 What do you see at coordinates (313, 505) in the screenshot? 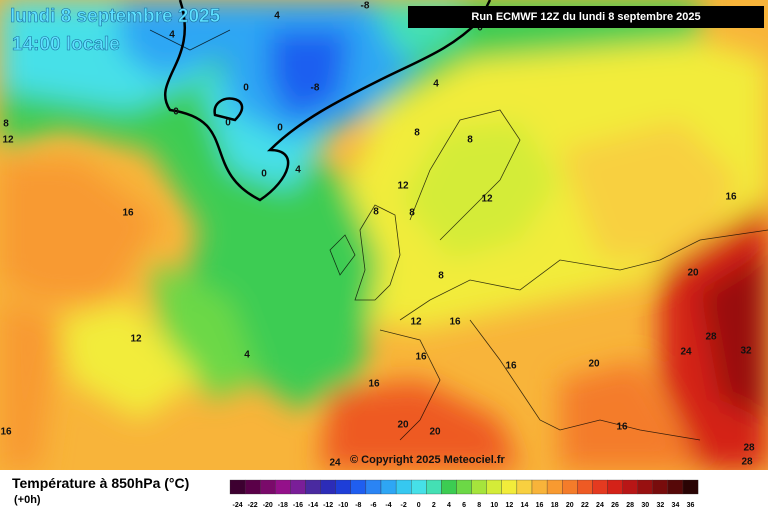
I see `scale-label: -14` at bounding box center [313, 505].